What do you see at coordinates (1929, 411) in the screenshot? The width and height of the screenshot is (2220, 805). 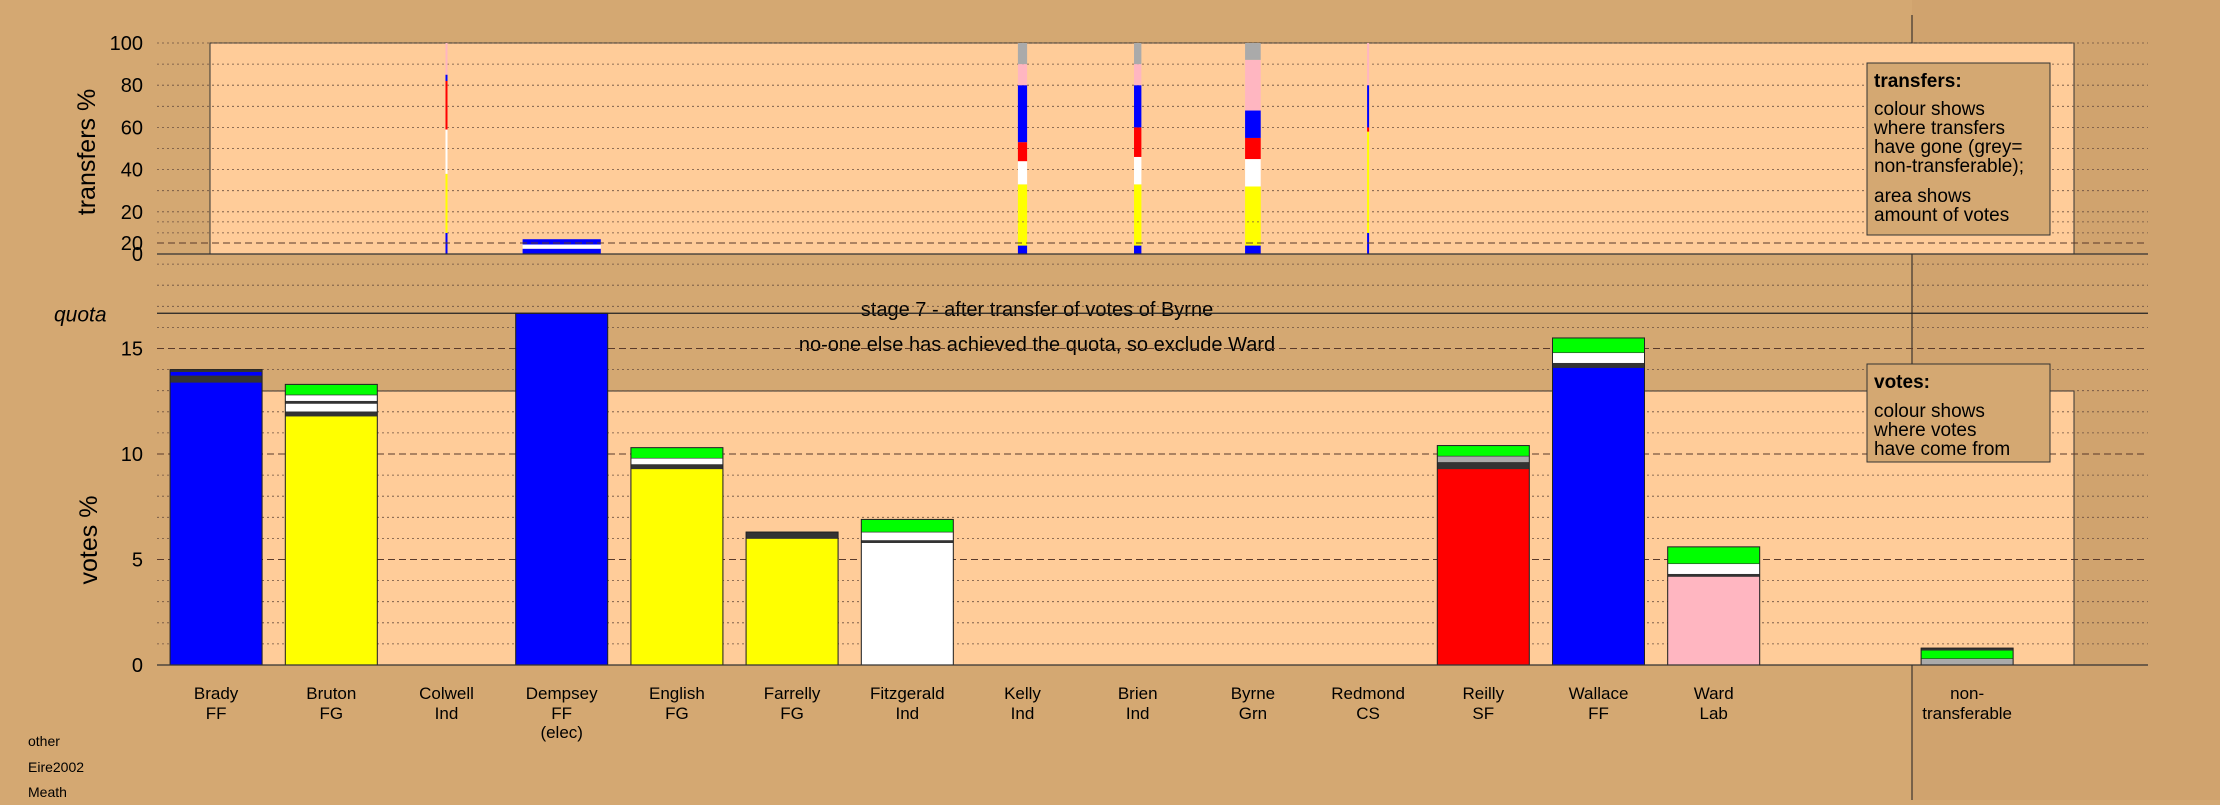 I see `votes-legend-line: colour shows` at bounding box center [1929, 411].